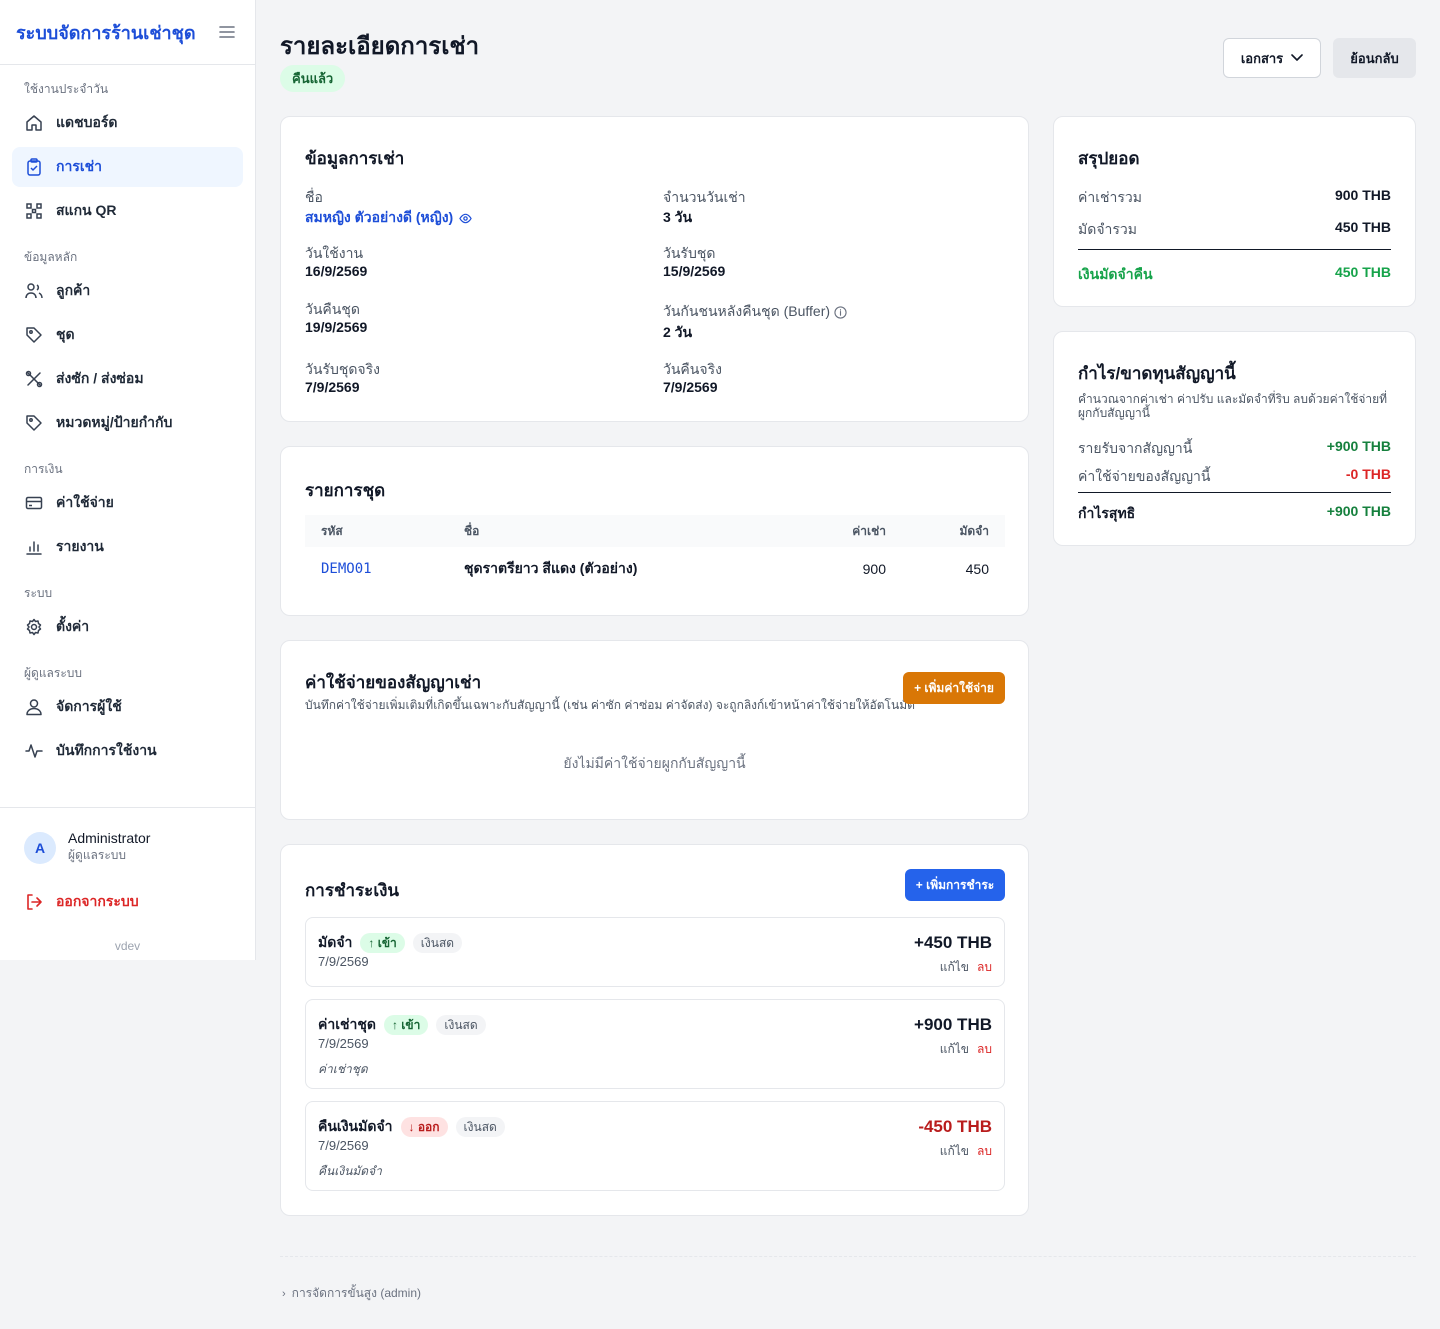 This screenshot has height=1329, width=1440. I want to click on sidebar-item-label: ชุด, so click(65, 334).